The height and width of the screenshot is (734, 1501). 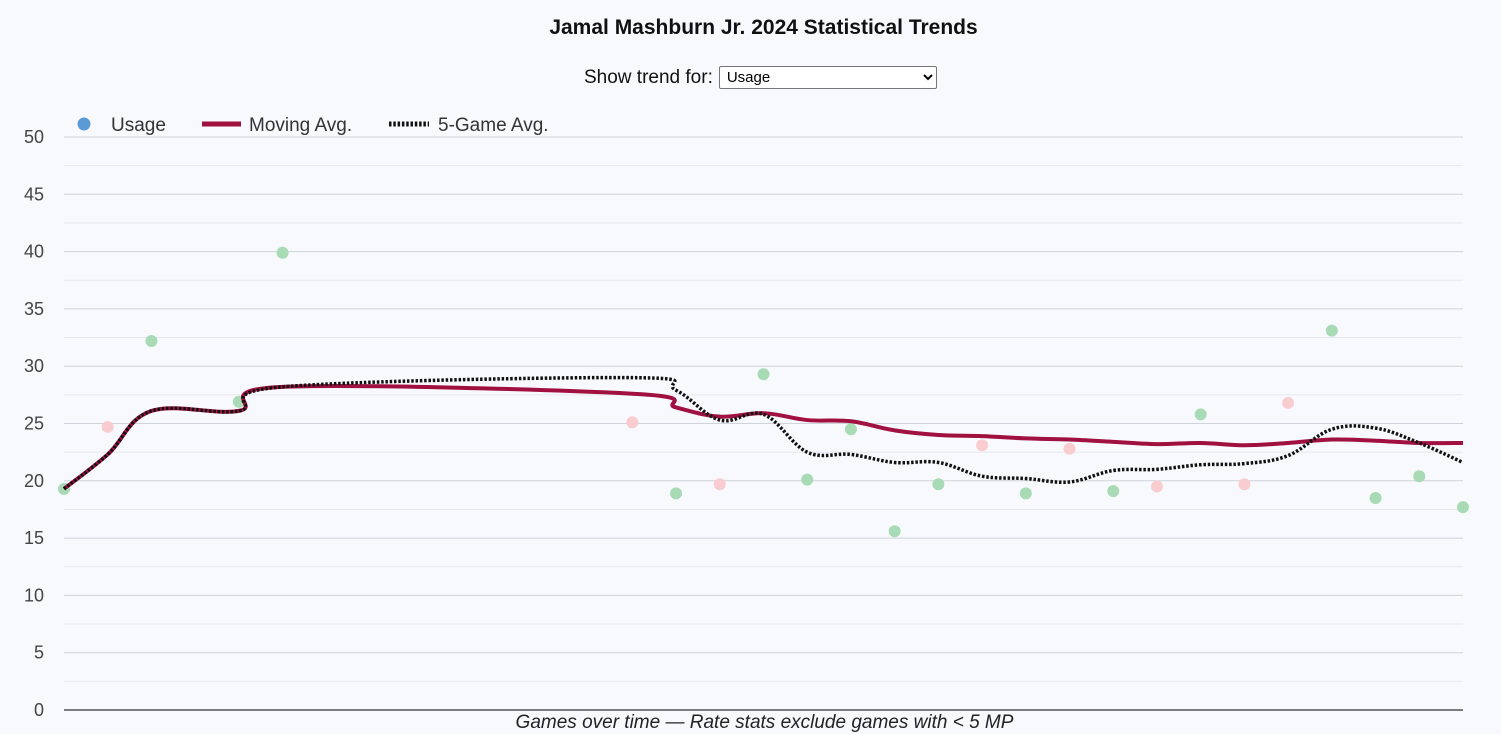 What do you see at coordinates (138, 125) in the screenshot?
I see `legend-usage-label: Usage` at bounding box center [138, 125].